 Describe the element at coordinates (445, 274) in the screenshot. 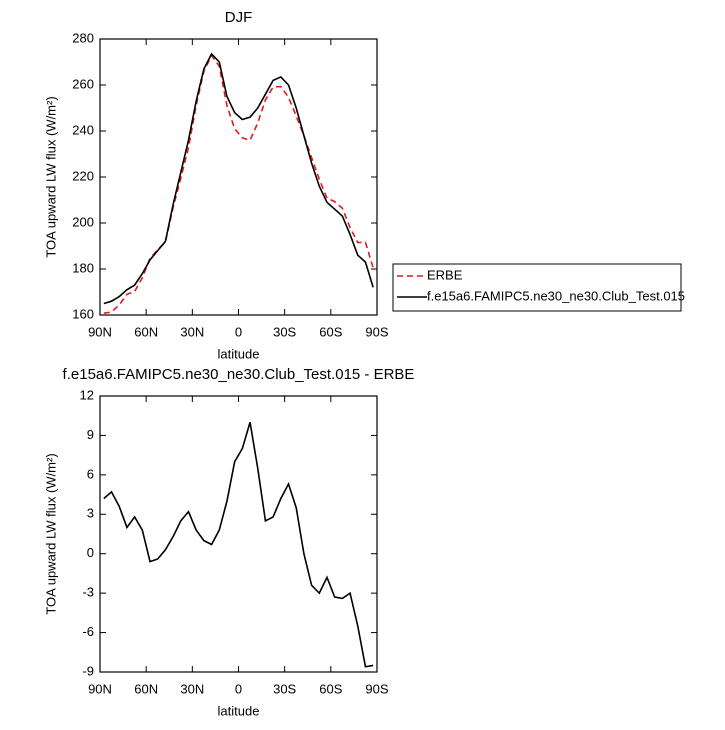

I see `legend-label: ERBE` at that location.